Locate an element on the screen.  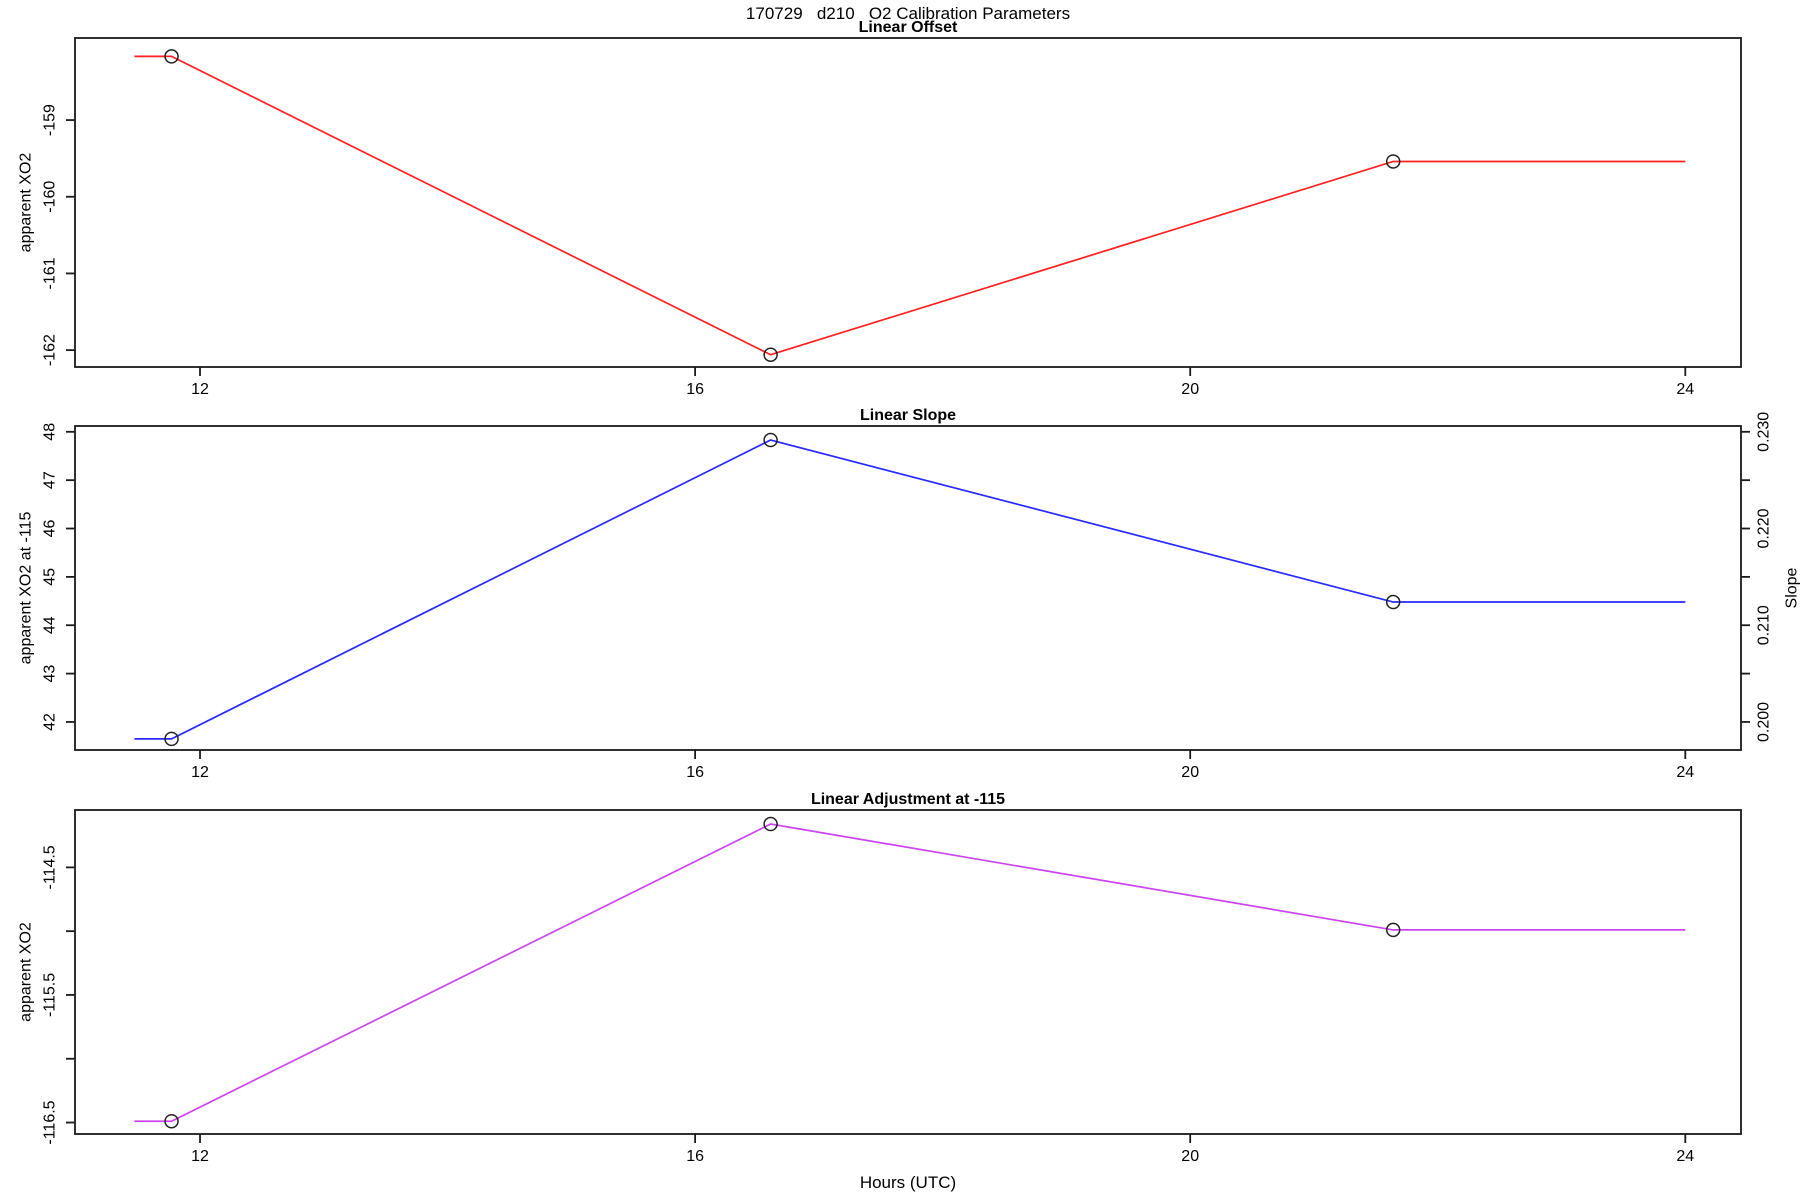
y-tick-label: 43 is located at coordinates (50, 674).